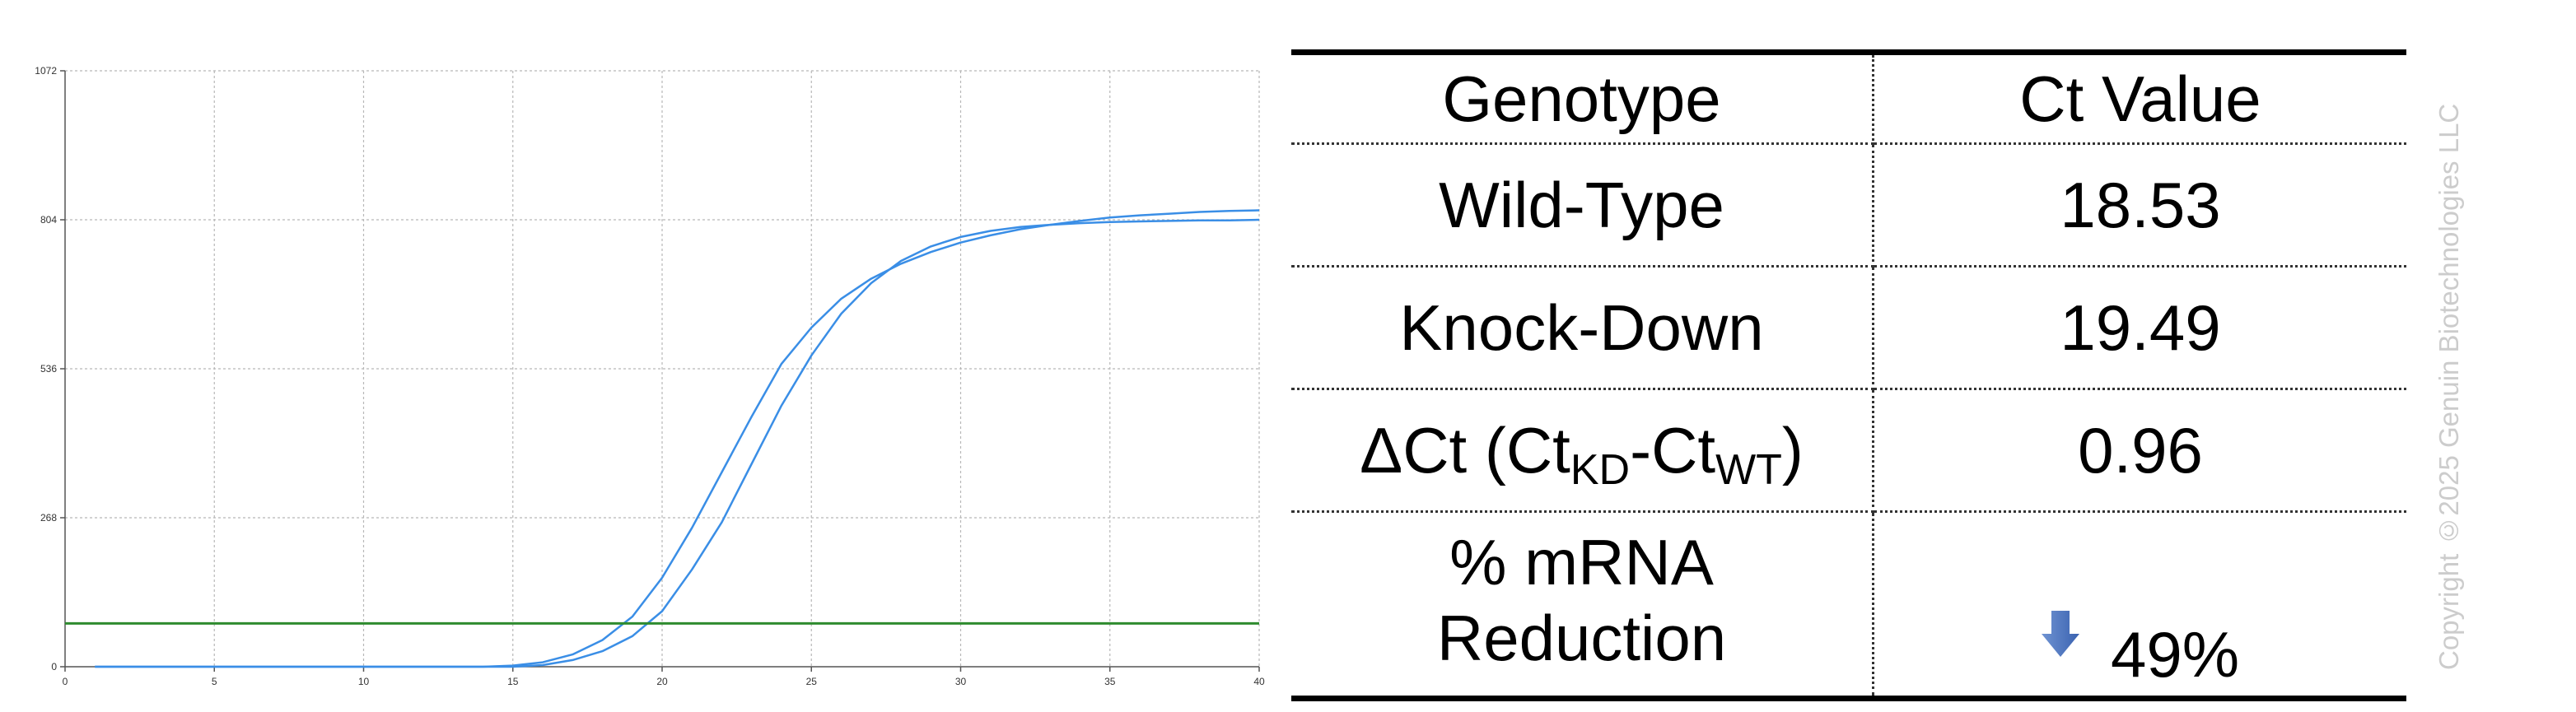 The height and width of the screenshot is (712, 2576). What do you see at coordinates (48, 369) in the screenshot?
I see `y-tick-label-536: 536` at bounding box center [48, 369].